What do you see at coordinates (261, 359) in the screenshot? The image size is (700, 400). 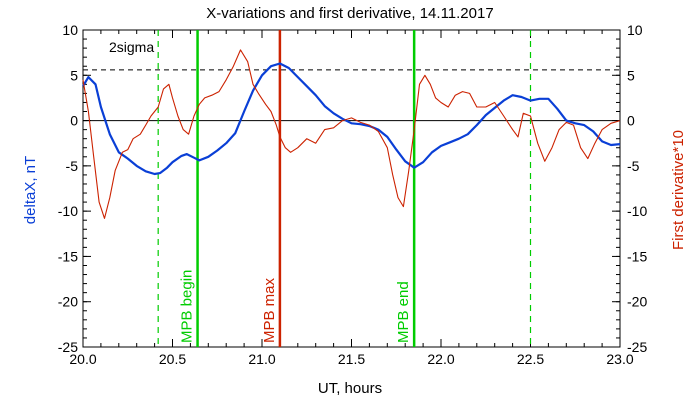 I see `x-tick-label: 21.0` at bounding box center [261, 359].